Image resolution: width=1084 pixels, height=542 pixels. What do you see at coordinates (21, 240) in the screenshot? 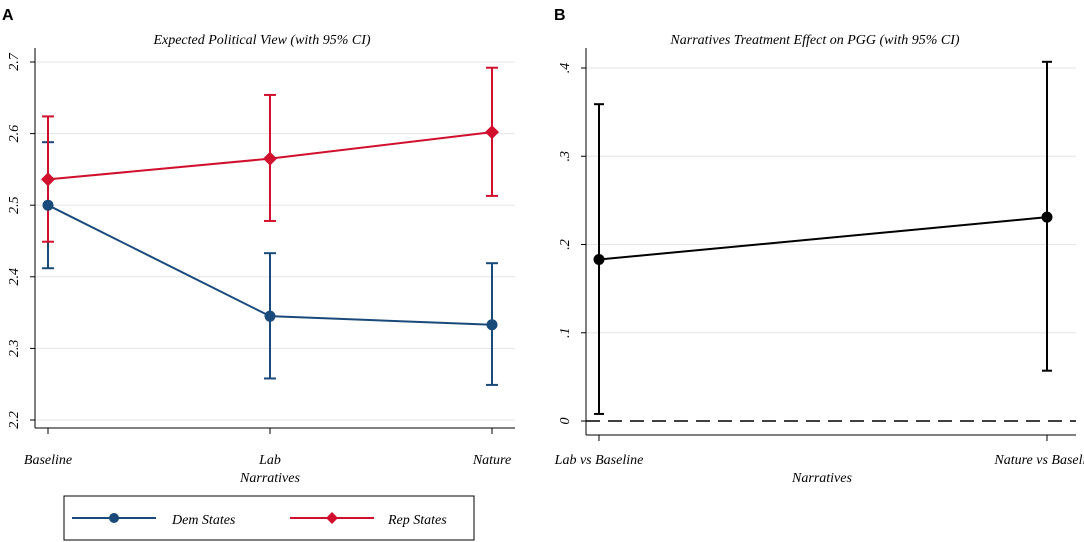
I see `panel-a-y-ticks: 2.2 2.3 2.4 2.5 2.6 2.7` at bounding box center [21, 240].